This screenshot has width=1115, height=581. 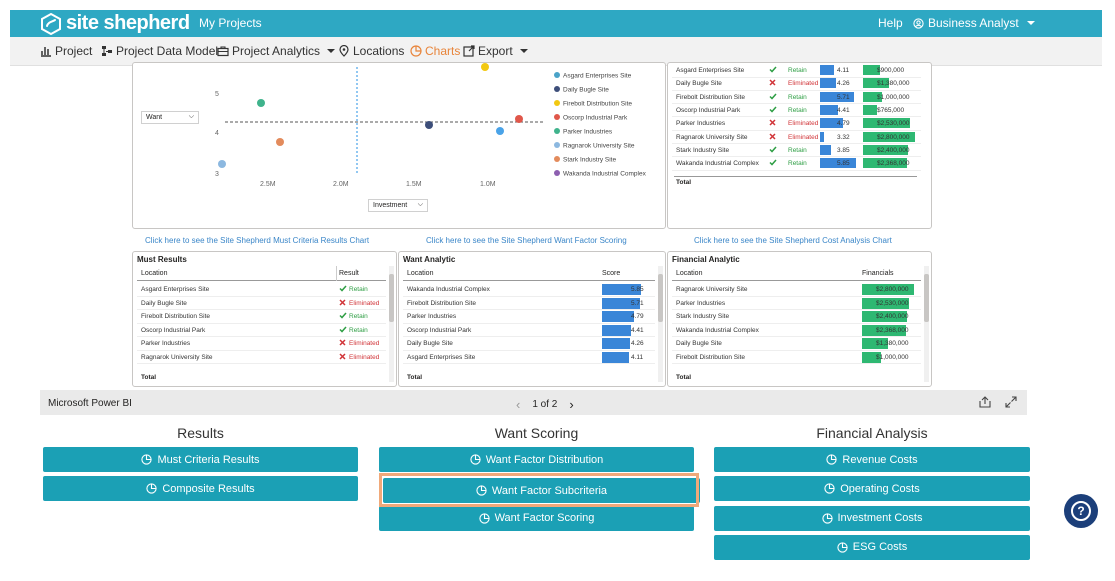 What do you see at coordinates (222, 164) in the screenshot?
I see `point-ragnarok-university-site` at bounding box center [222, 164].